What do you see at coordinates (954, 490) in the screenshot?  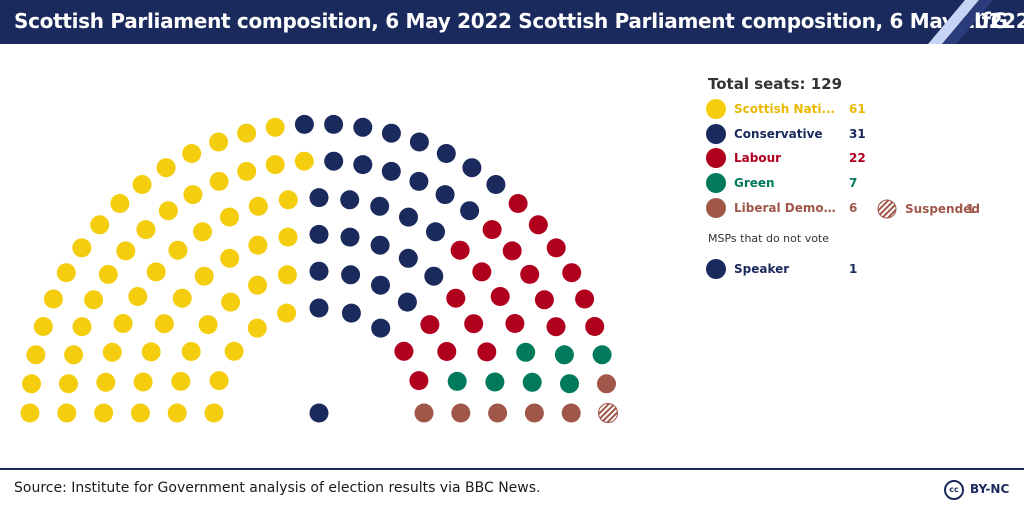 I see `cc-icon: cc` at bounding box center [954, 490].